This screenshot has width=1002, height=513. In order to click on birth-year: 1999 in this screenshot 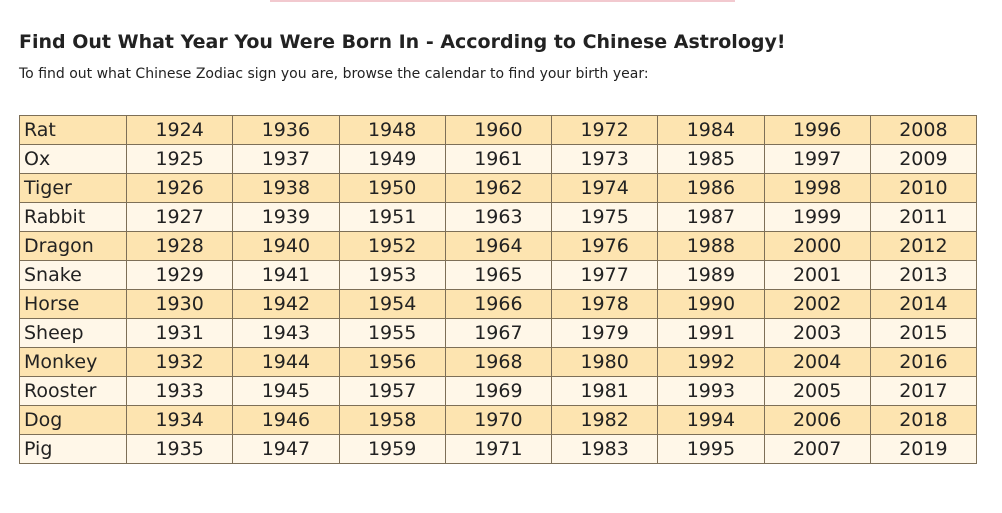, I will do `click(817, 217)`.